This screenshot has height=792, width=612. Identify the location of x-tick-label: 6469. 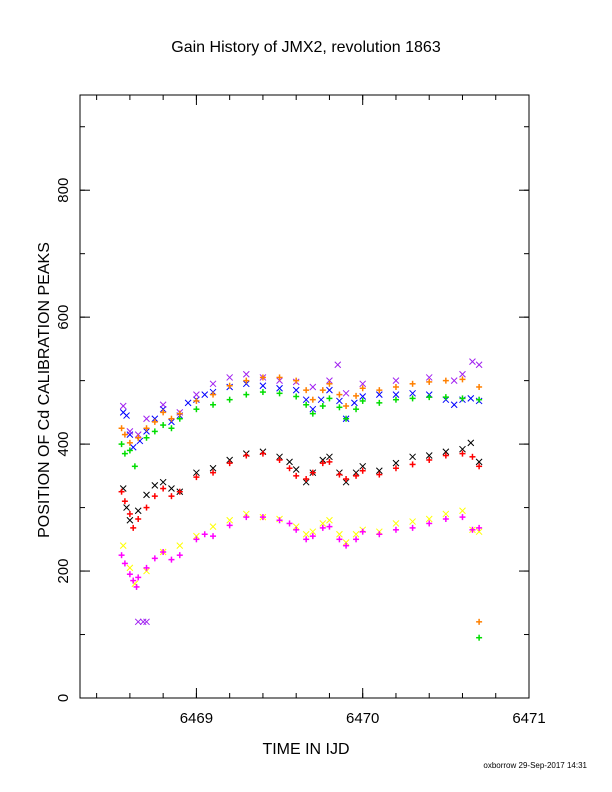
(196, 718).